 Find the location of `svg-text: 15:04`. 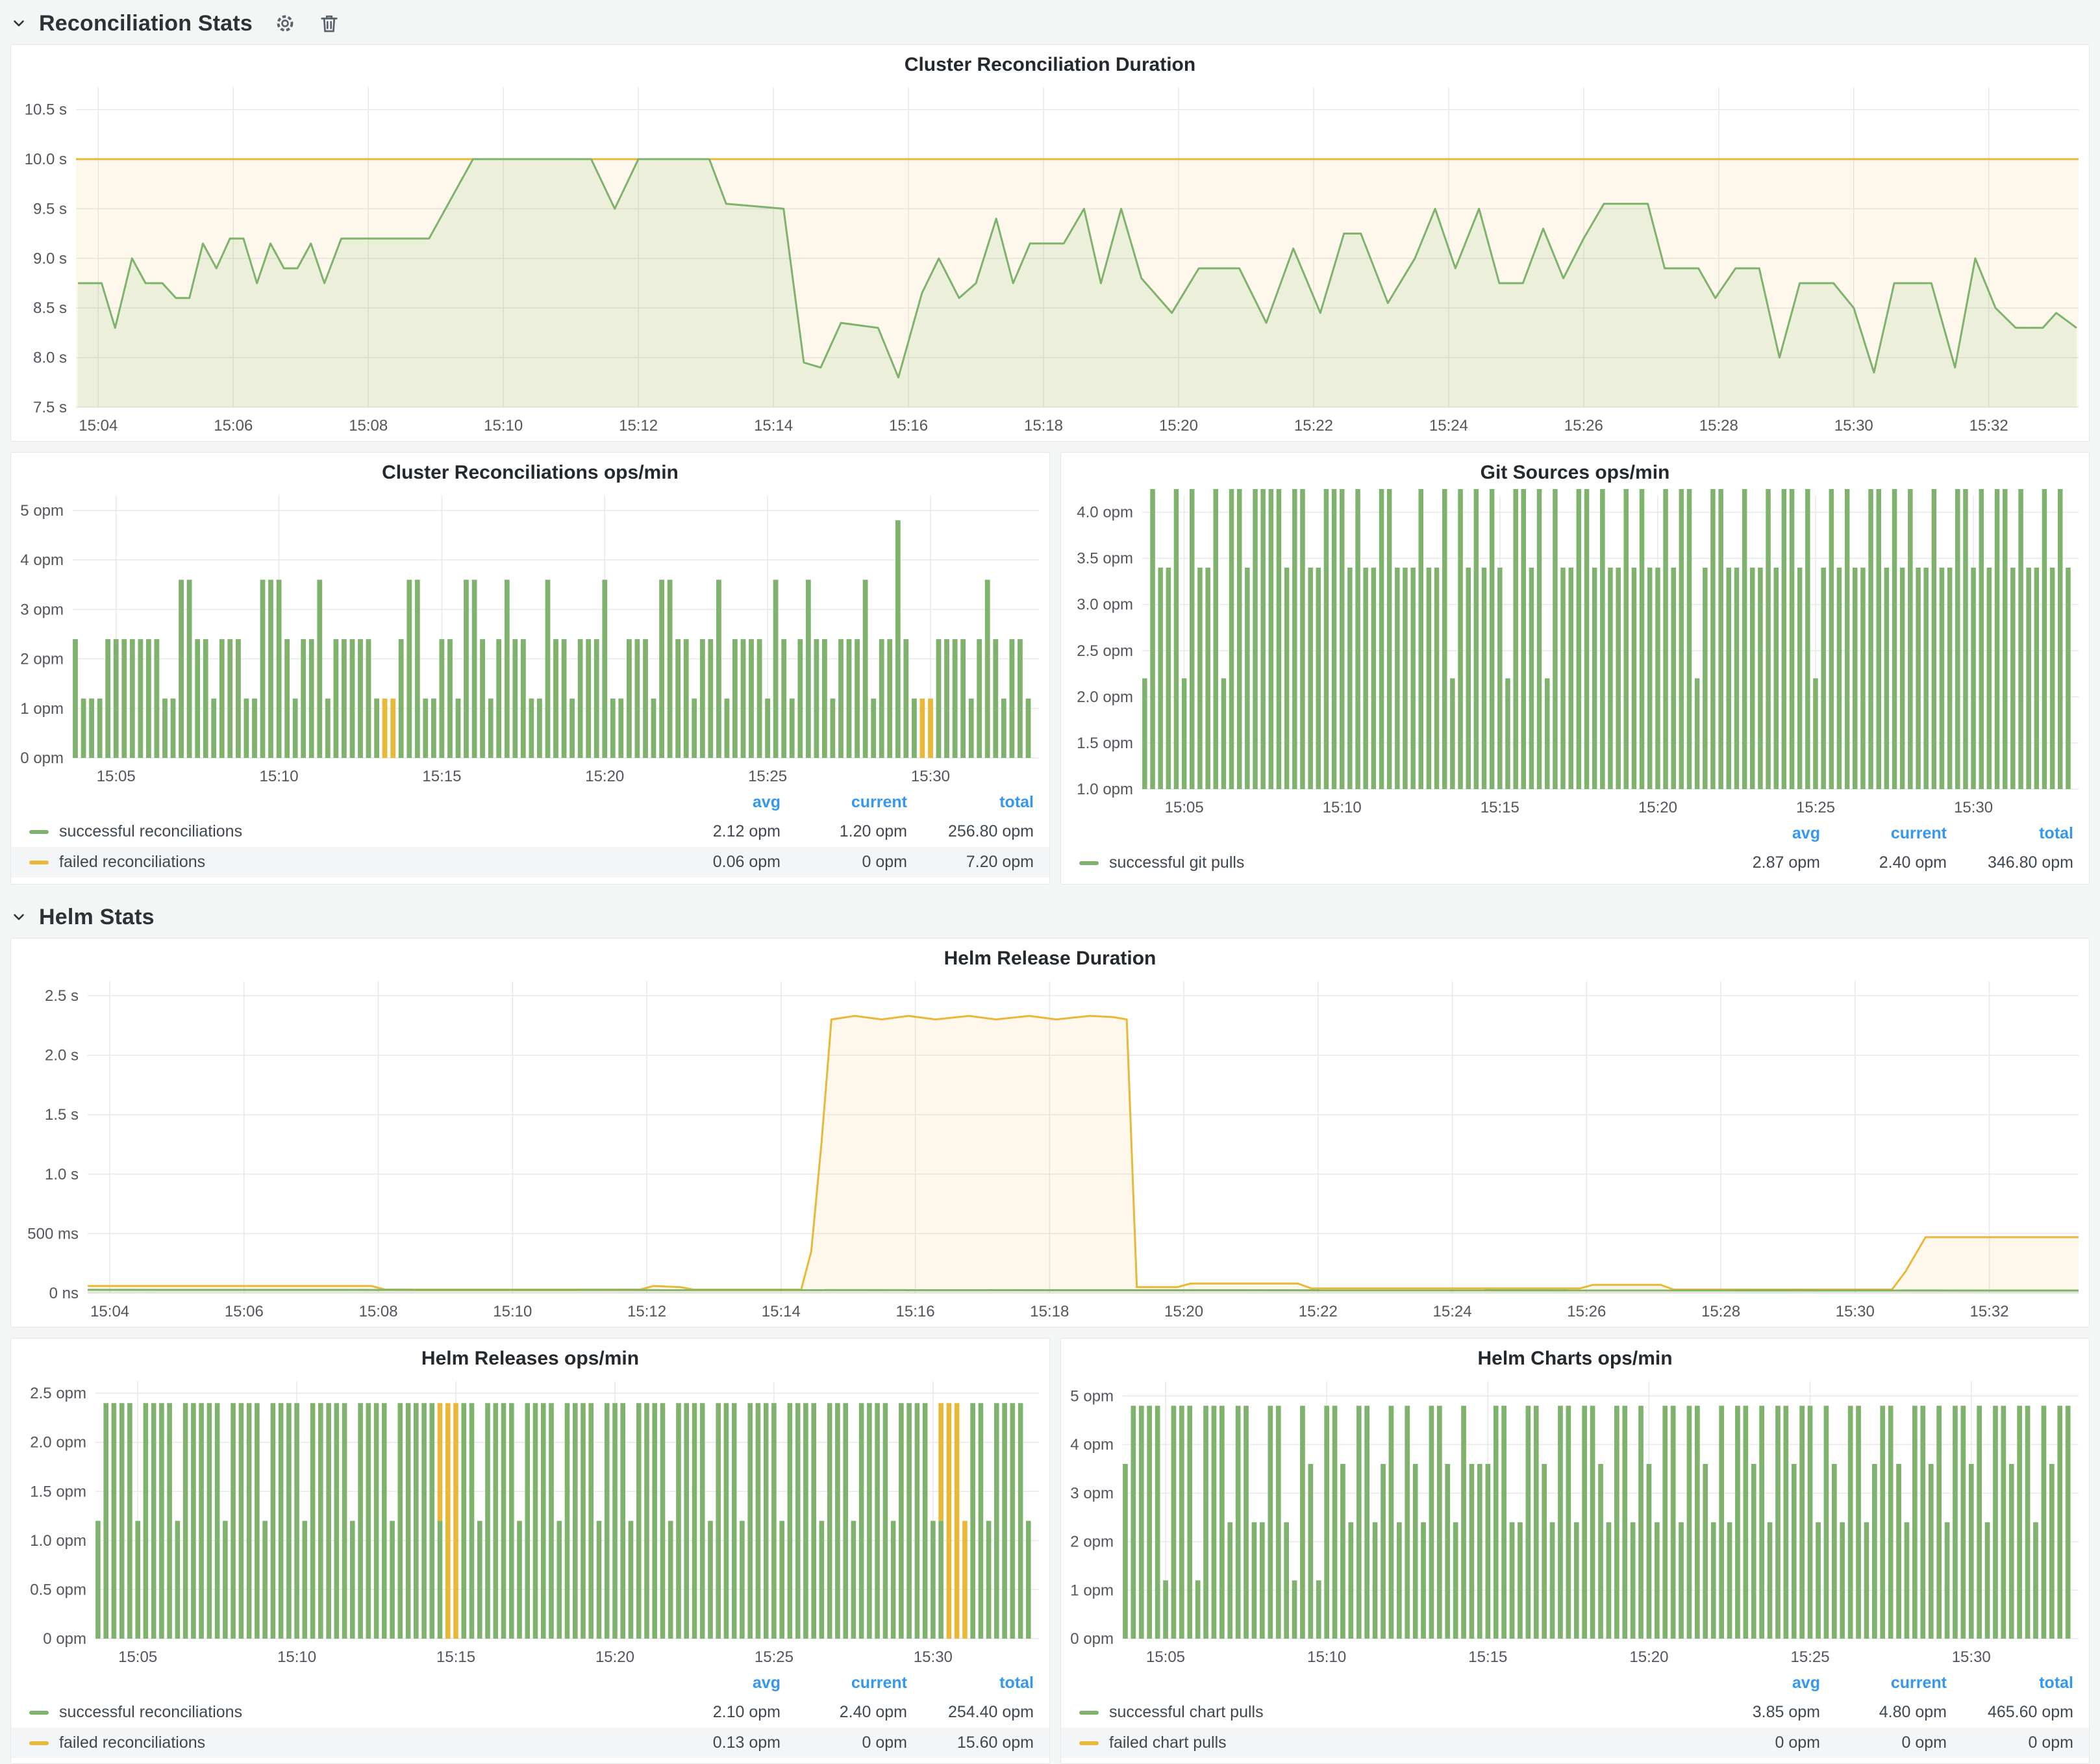

svg-text: 15:04 is located at coordinates (109, 1311).